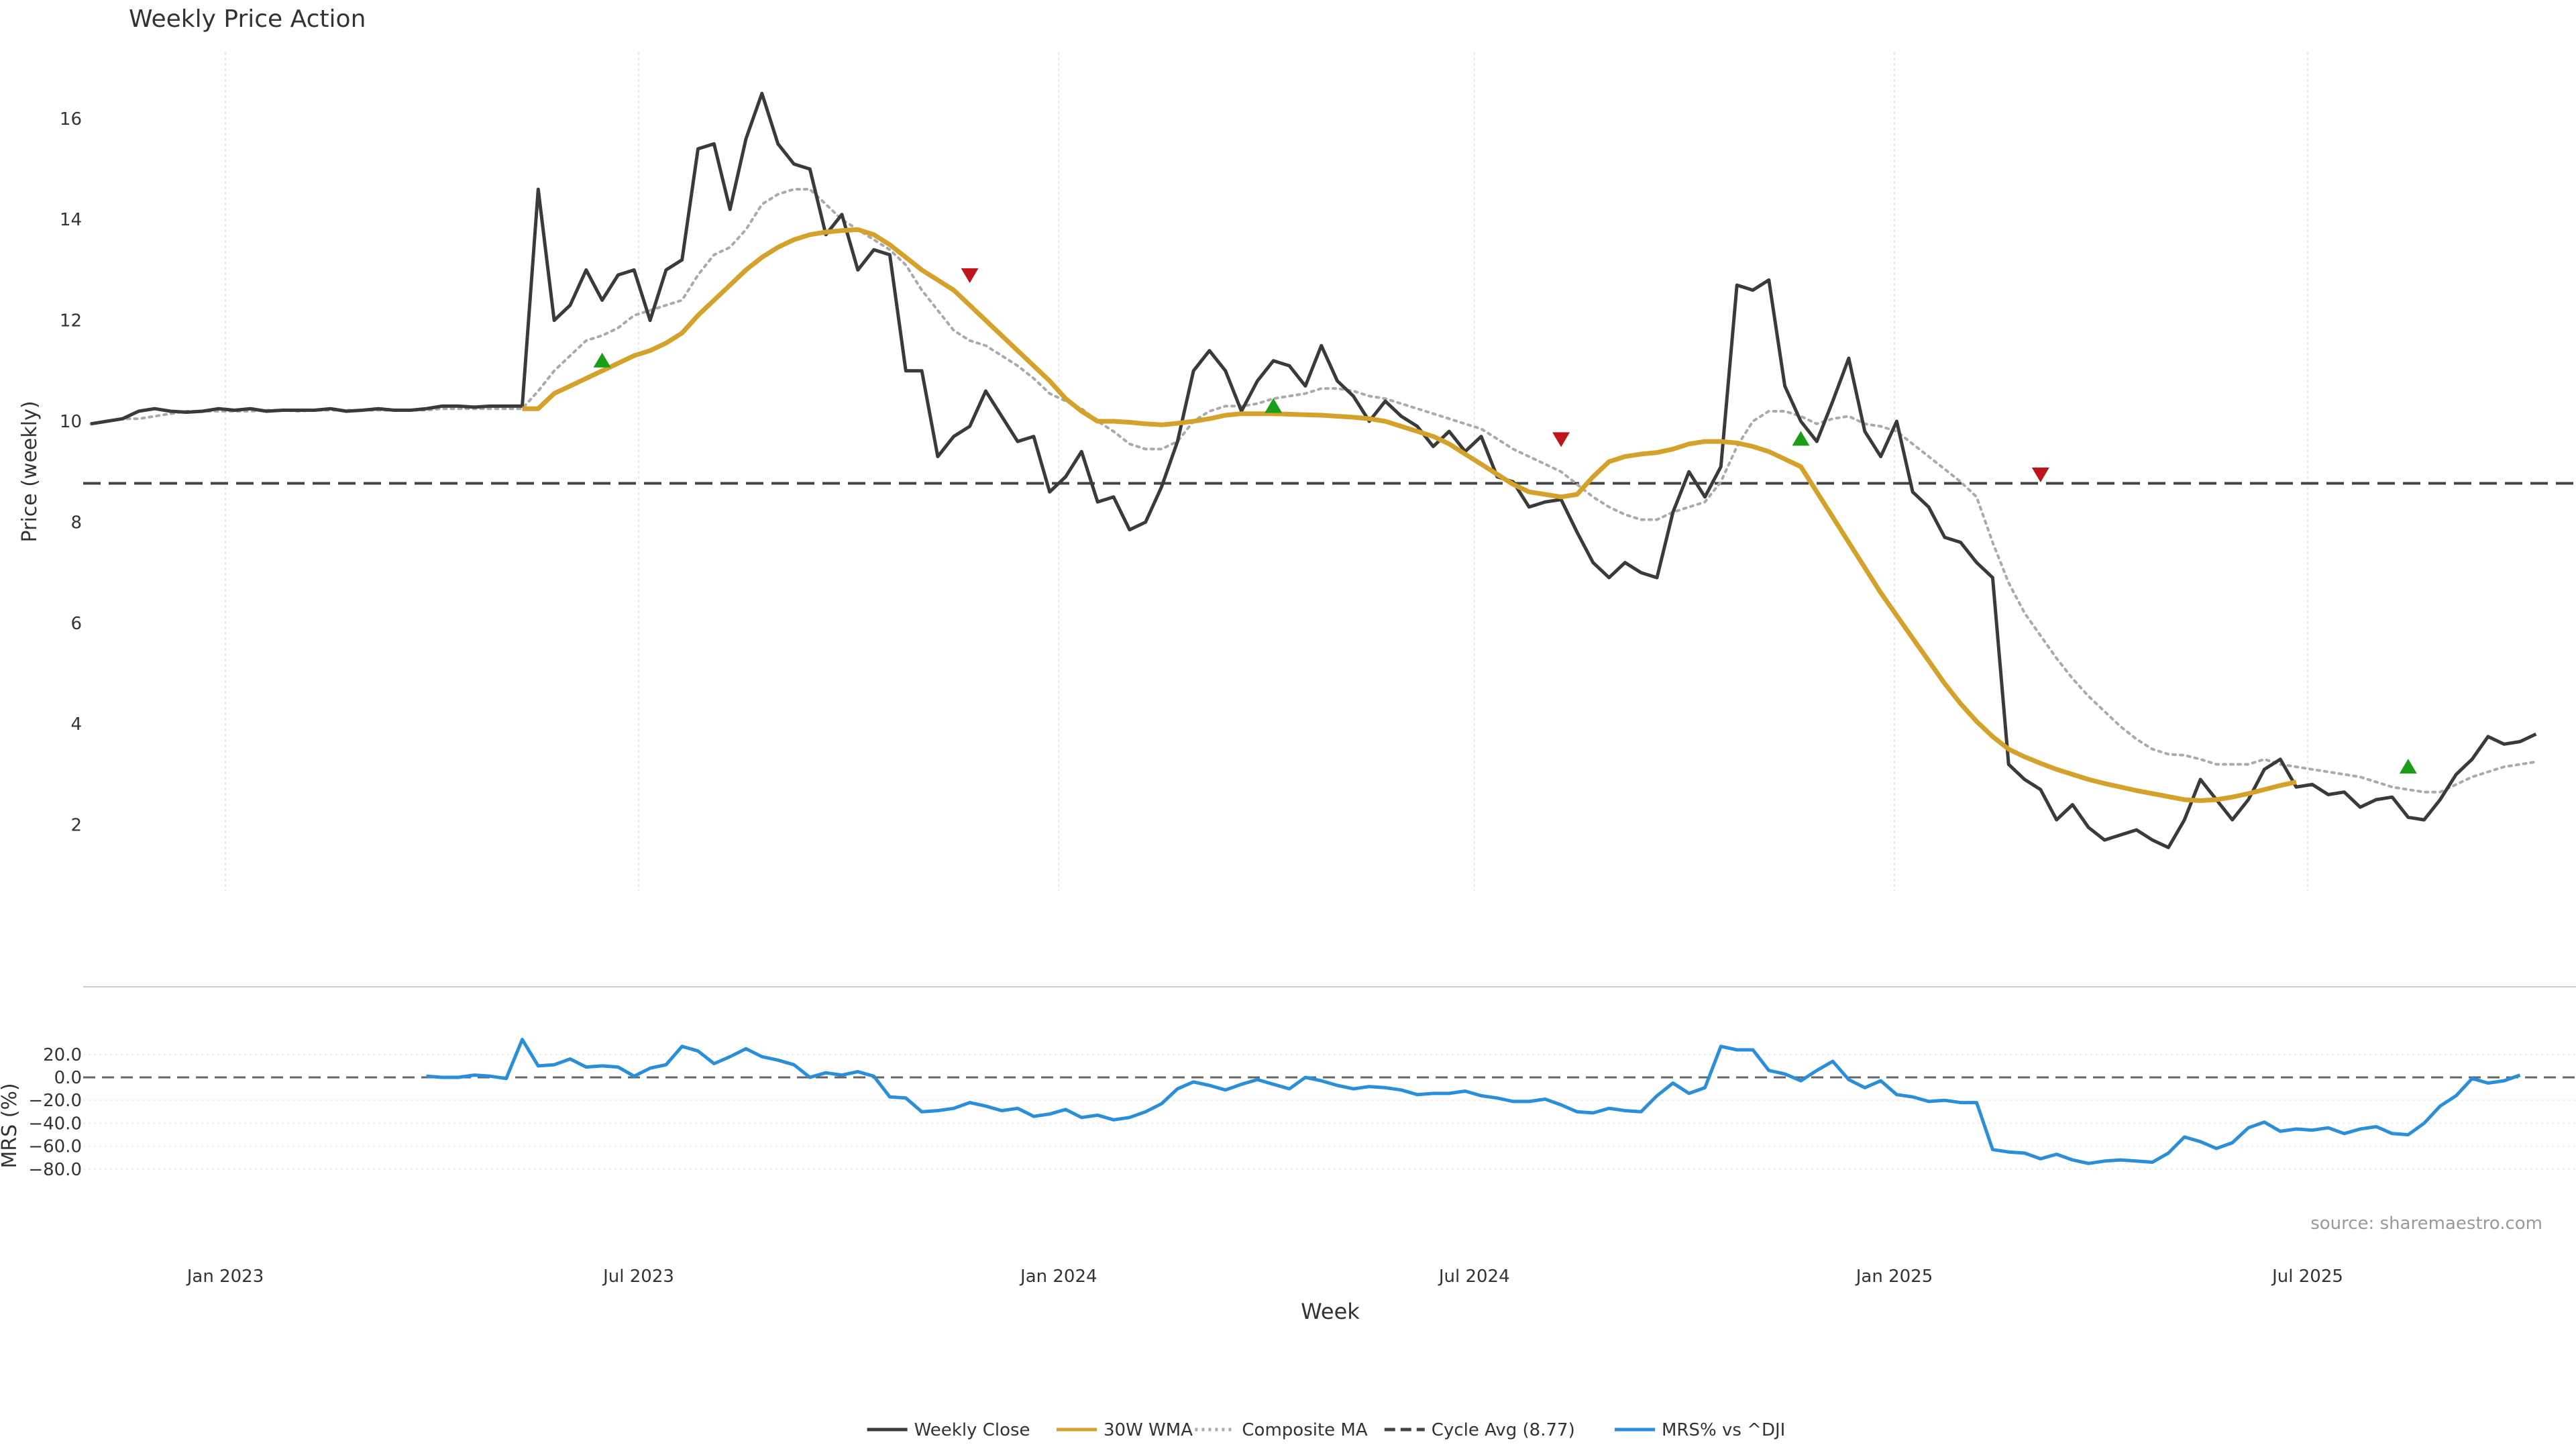 The width and height of the screenshot is (2576, 1449). I want to click on mrs-y-tick-label: 0.0, so click(68, 1078).